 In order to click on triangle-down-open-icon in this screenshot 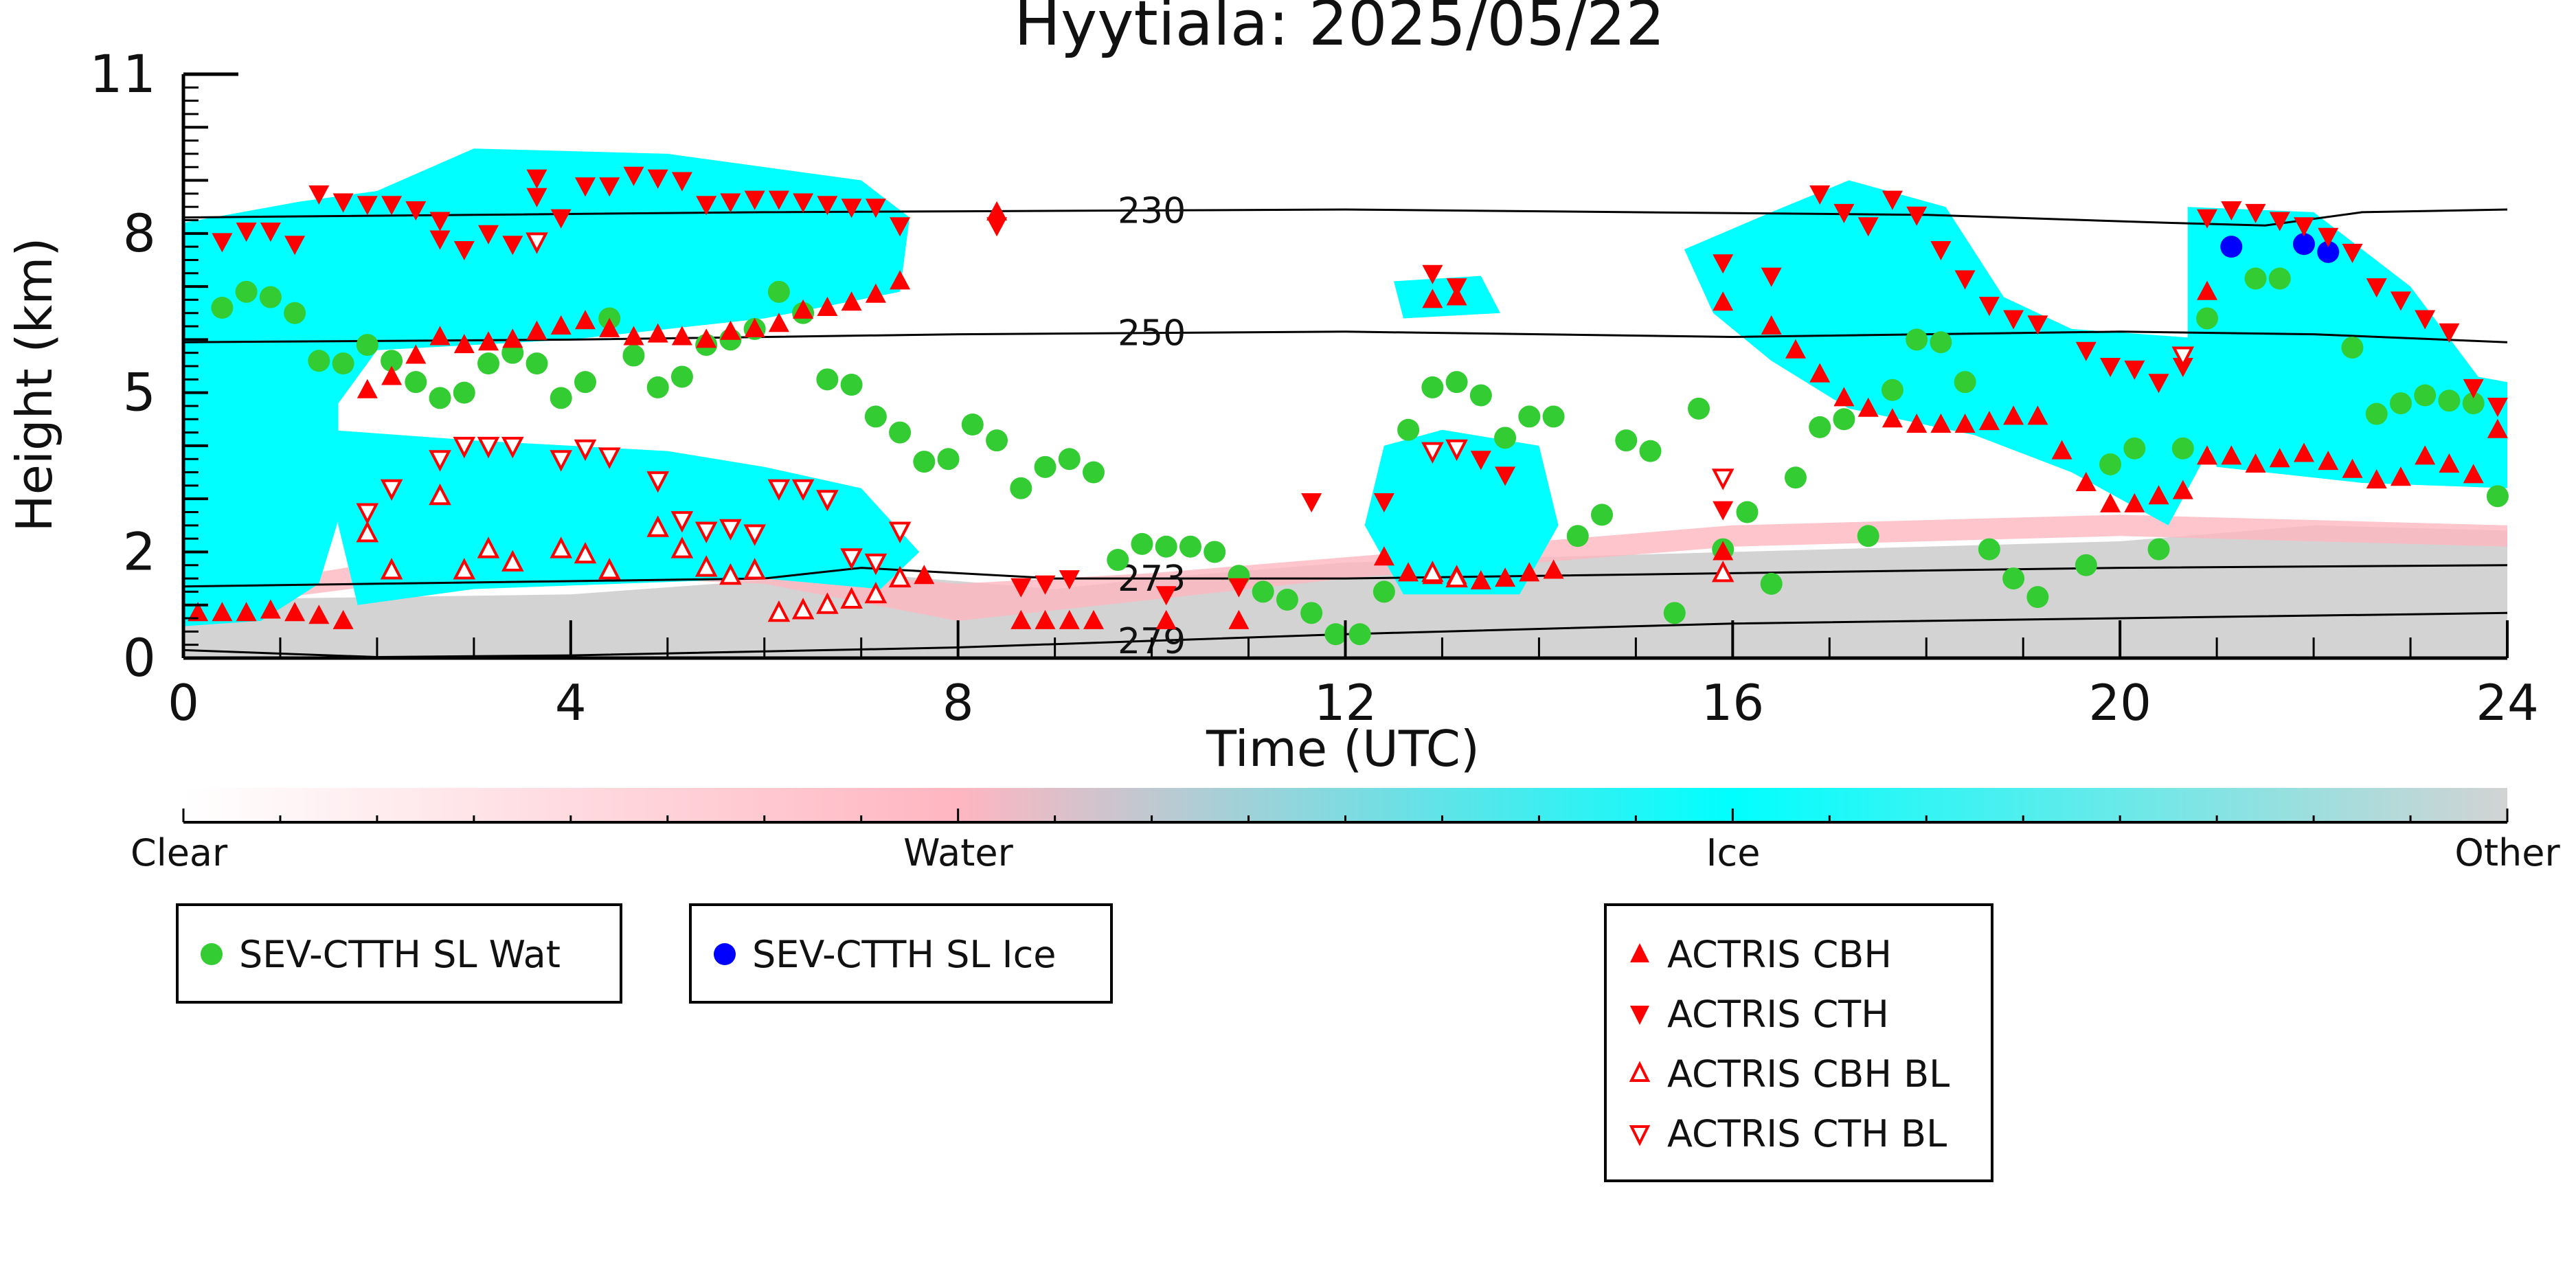, I will do `click(1640, 1135)`.